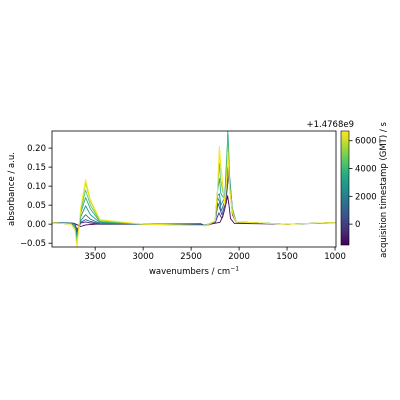 The height and width of the screenshot is (400, 400). I want to click on colorbar-tick-label: 2000, so click(366, 197).